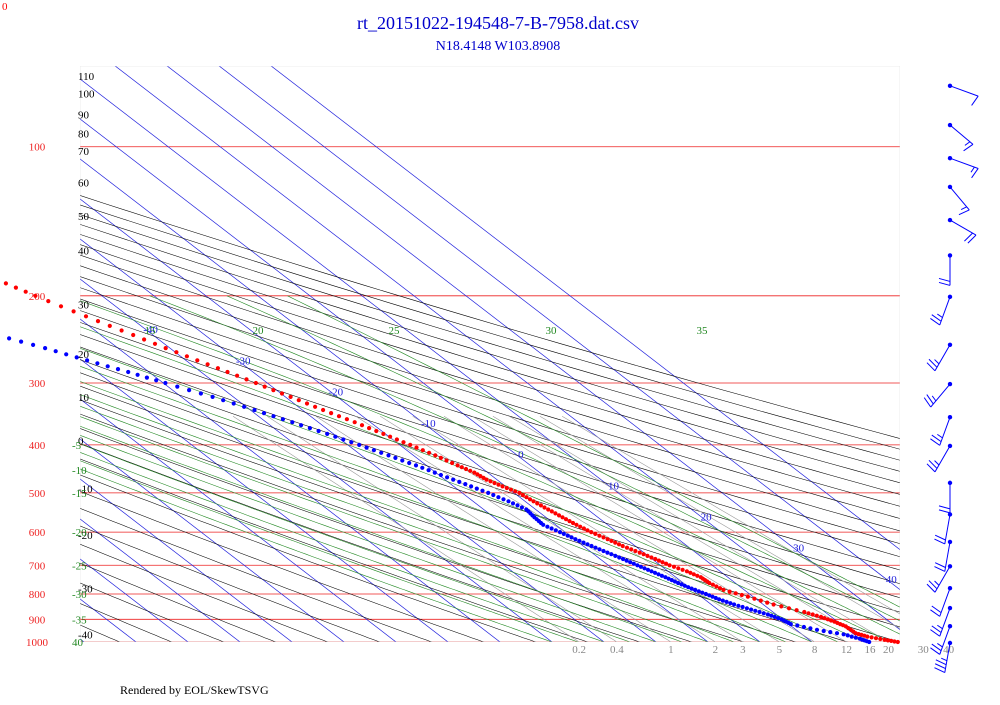  Describe the element at coordinates (84, 152) in the screenshot. I see `height-tick-label: 70` at that location.